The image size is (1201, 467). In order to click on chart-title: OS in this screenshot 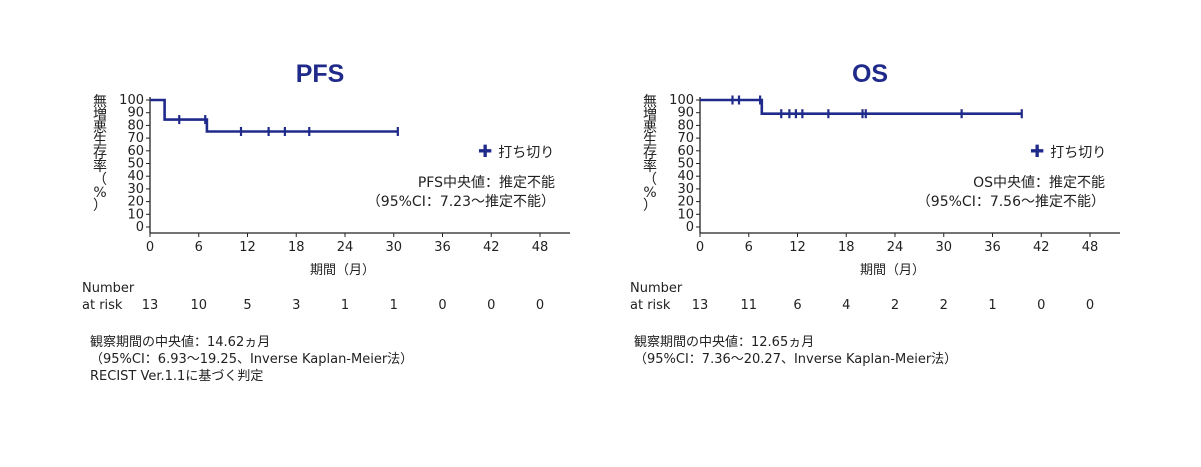, I will do `click(870, 74)`.